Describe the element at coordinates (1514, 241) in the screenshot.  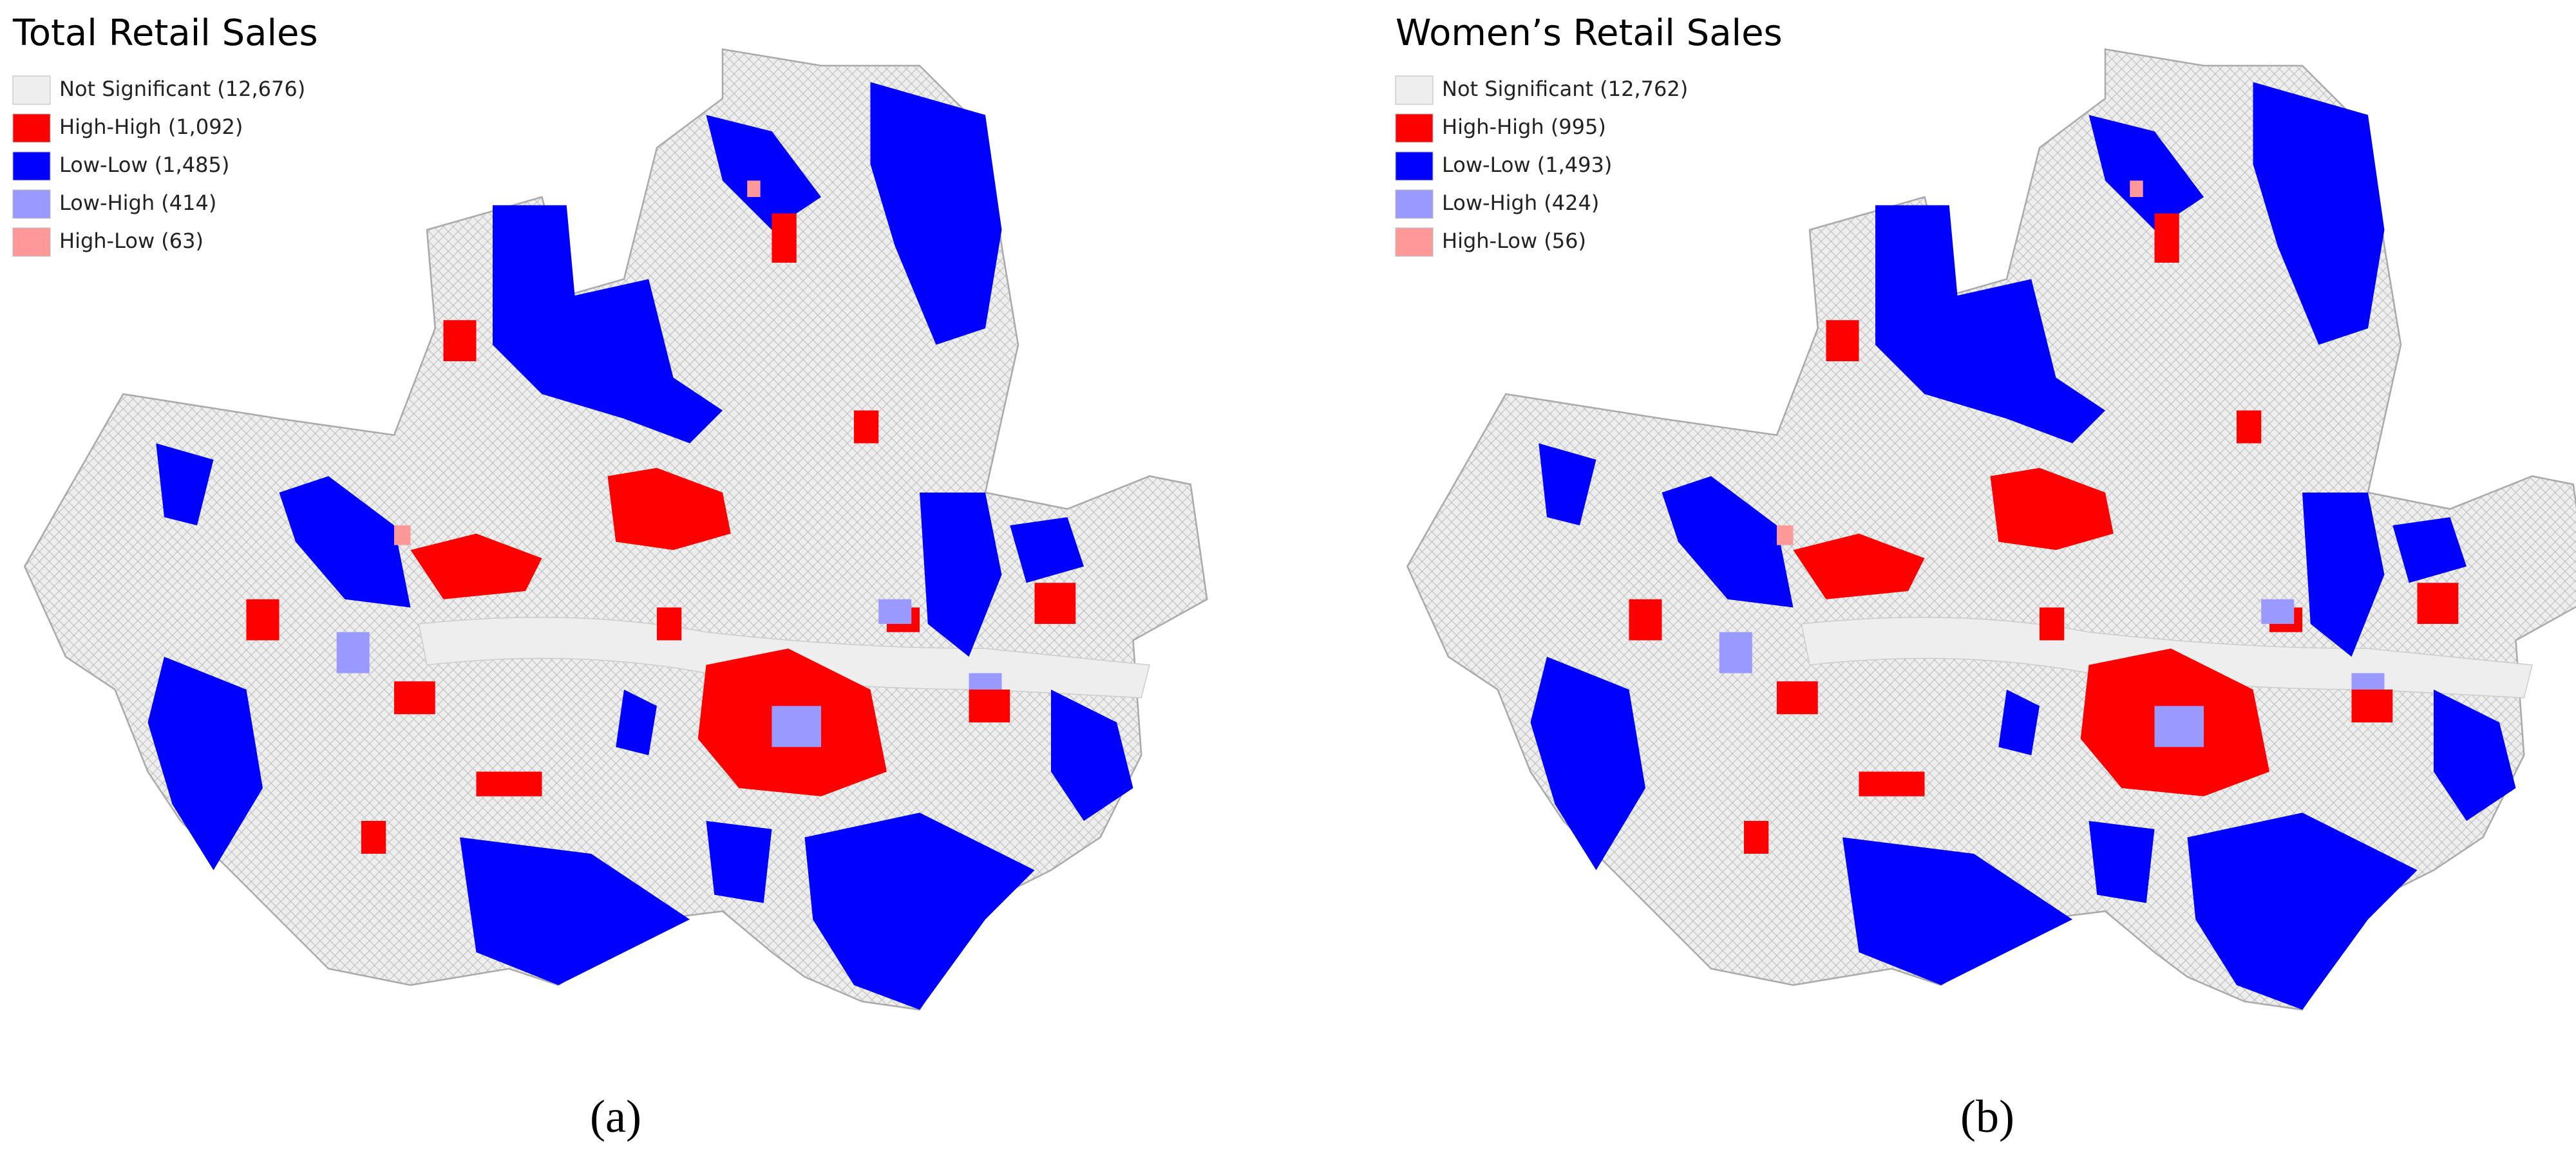
I see `legend-label: High-Low (56)` at that location.